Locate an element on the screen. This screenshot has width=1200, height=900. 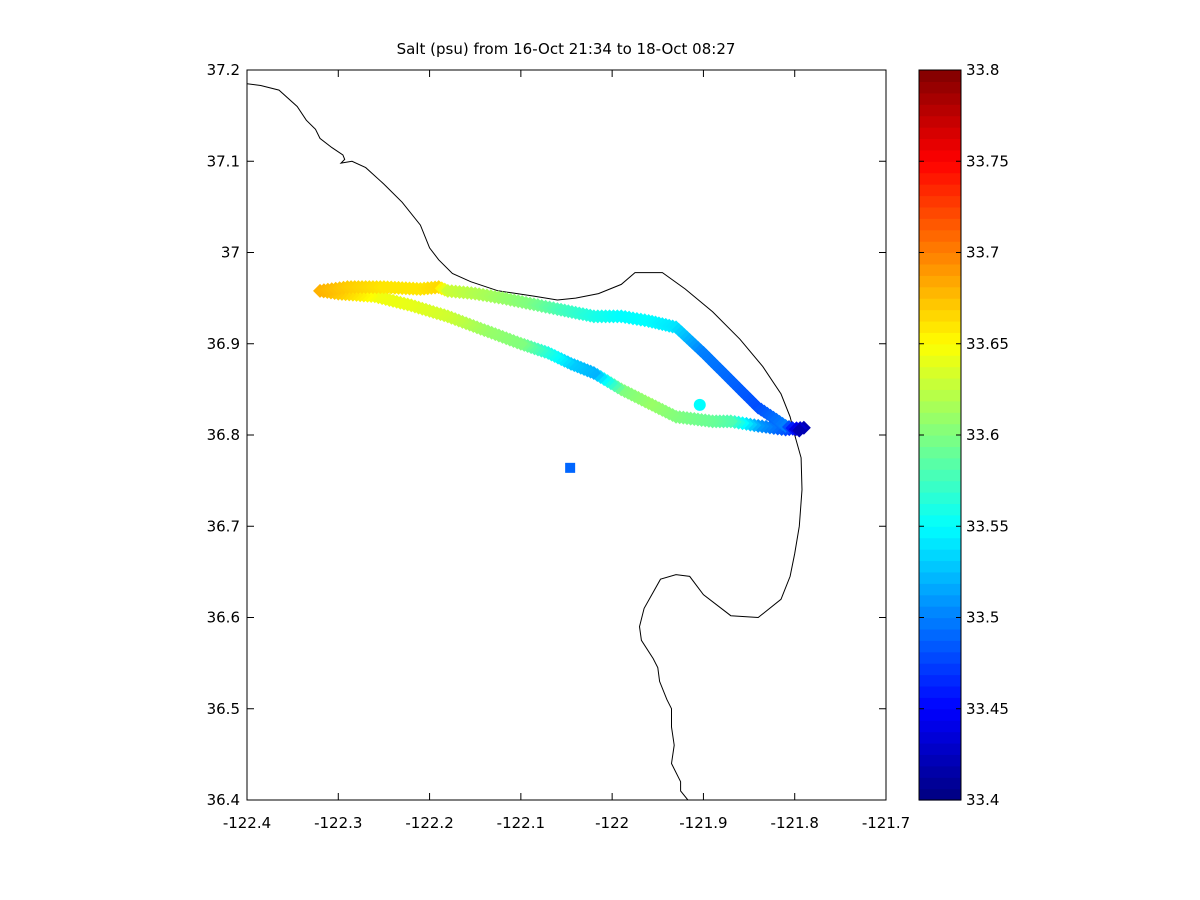
colorbar-tick-label: 33.7 is located at coordinates (982, 253).